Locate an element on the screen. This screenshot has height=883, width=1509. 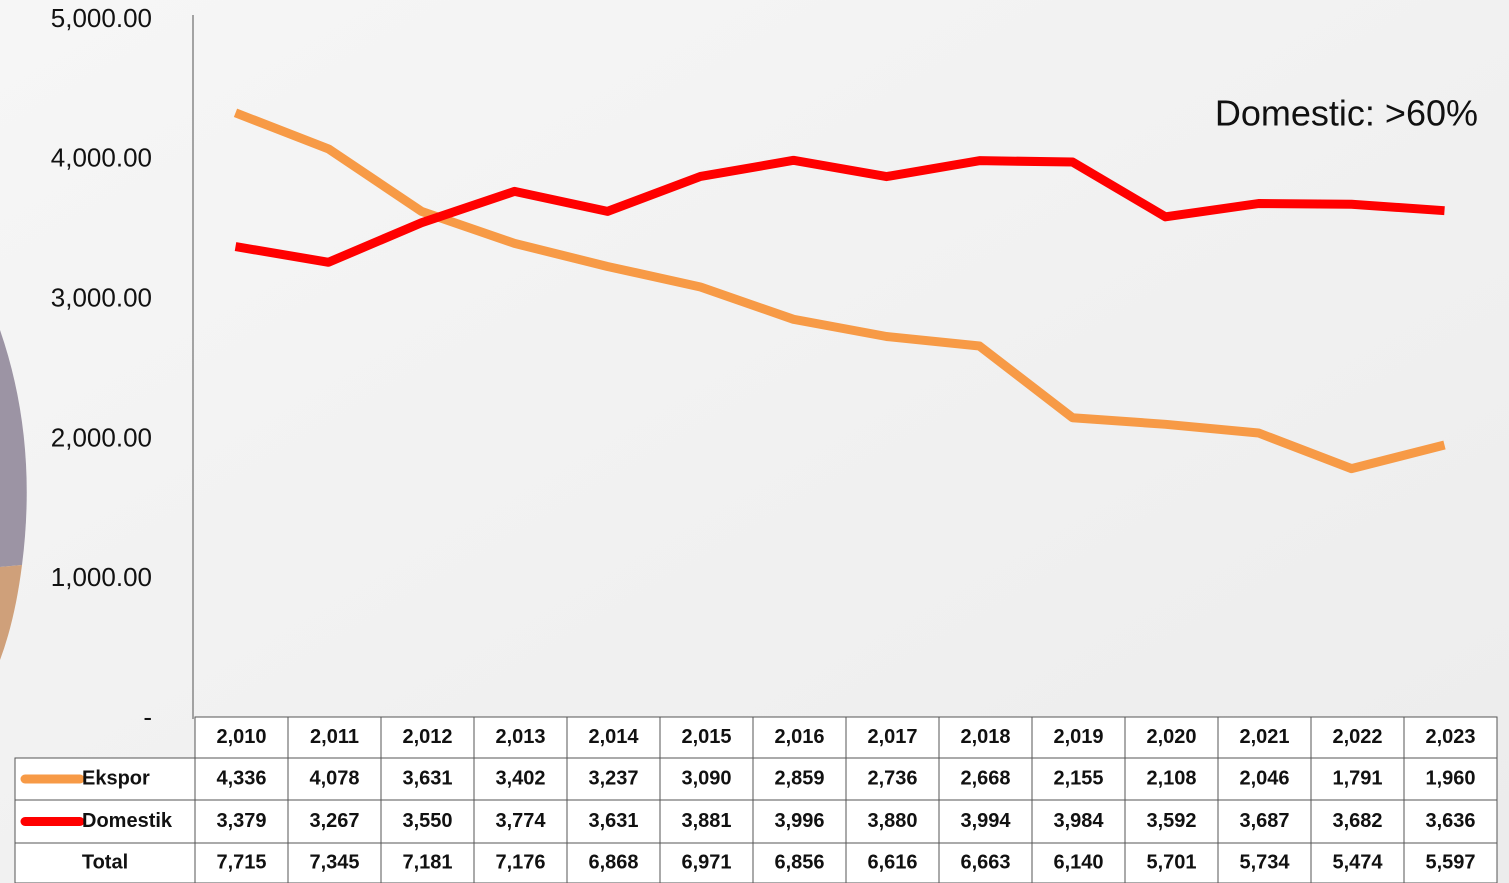
y-tick-label: 5,000.00 is located at coordinates (101, 18).